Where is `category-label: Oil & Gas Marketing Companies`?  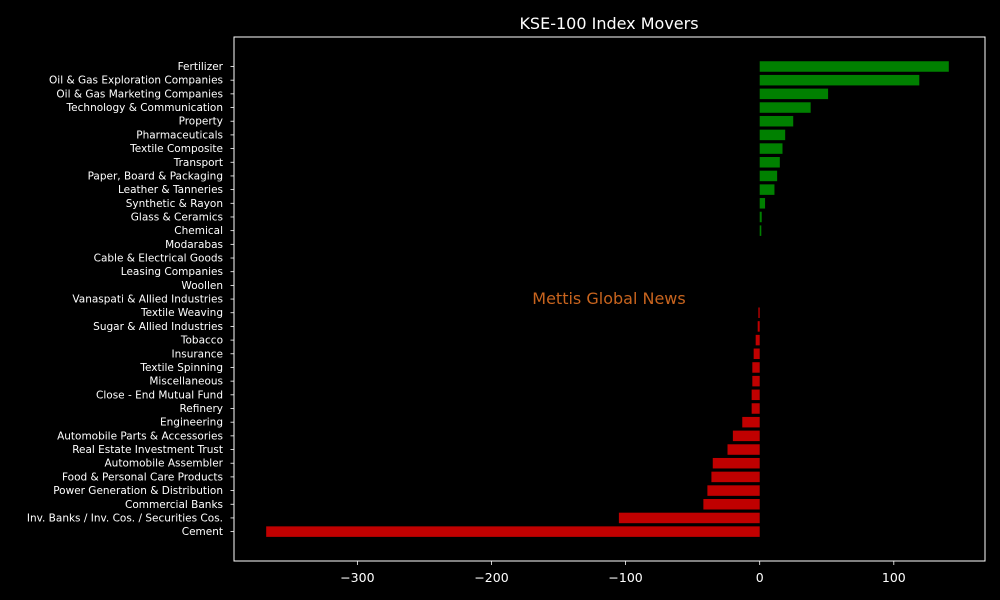
category-label: Oil & Gas Marketing Companies is located at coordinates (139, 94).